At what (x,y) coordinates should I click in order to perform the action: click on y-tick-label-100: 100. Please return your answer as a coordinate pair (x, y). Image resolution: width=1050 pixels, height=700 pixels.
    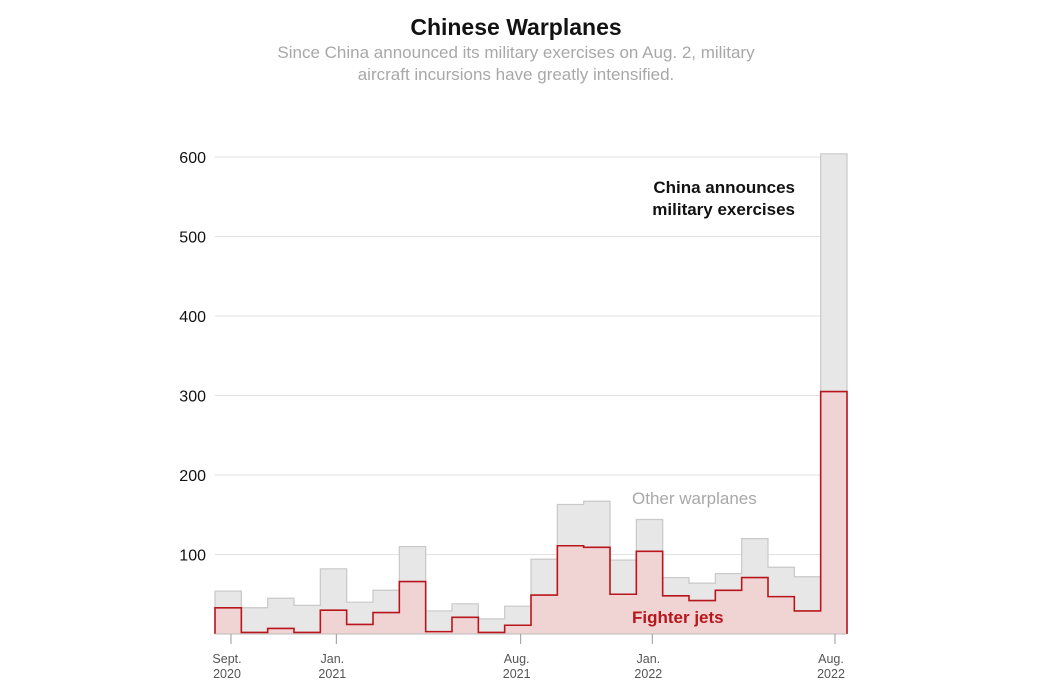
    Looking at the image, I should click on (192, 556).